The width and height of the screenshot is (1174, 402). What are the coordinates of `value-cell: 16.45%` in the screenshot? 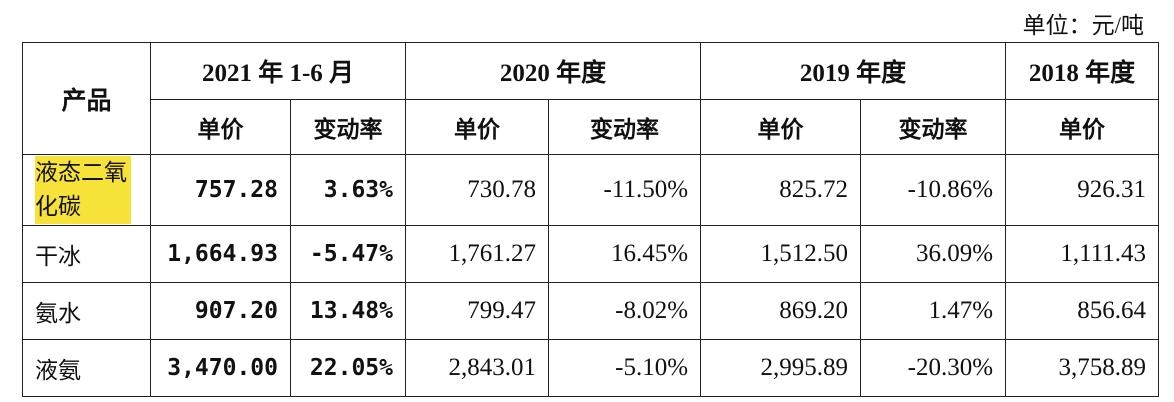 It's located at (625, 254).